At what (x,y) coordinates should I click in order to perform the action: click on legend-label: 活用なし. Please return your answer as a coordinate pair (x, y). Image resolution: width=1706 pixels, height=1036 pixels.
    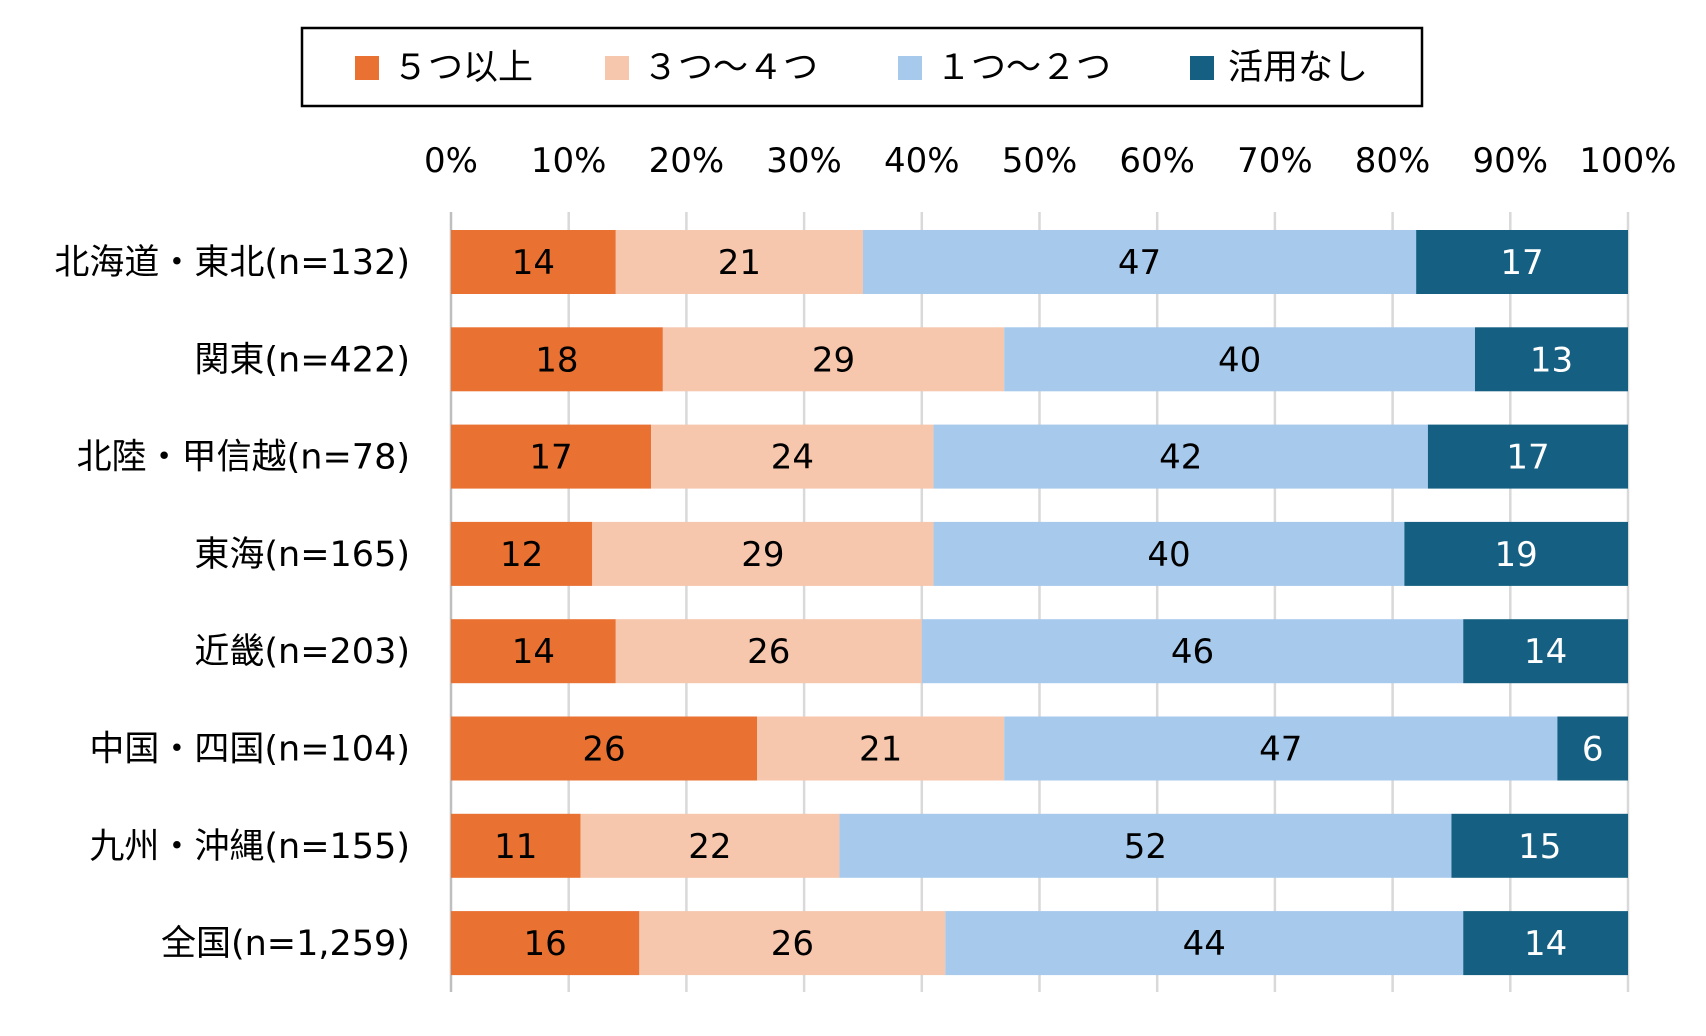
    Looking at the image, I should click on (1298, 68).